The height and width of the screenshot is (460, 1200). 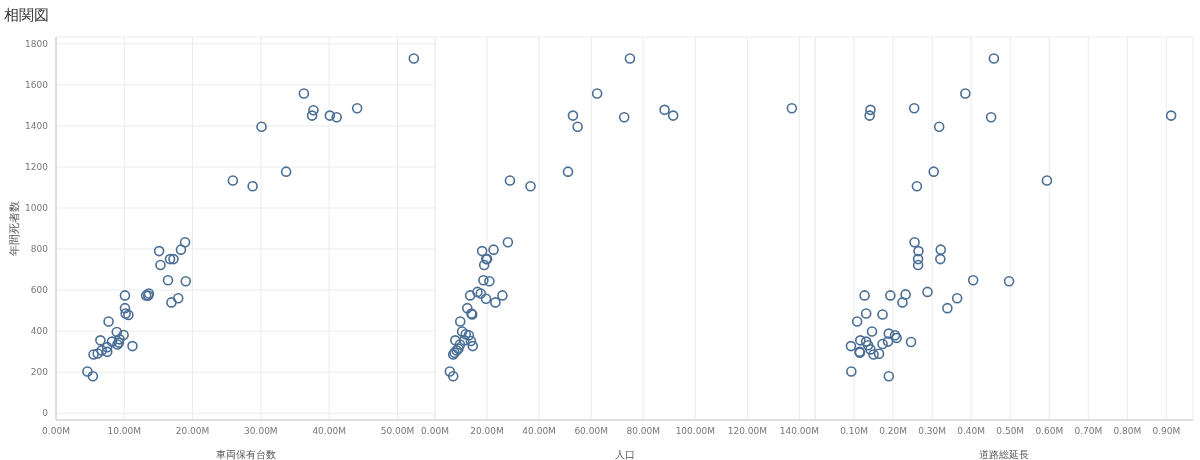 What do you see at coordinates (747, 431) in the screenshot?
I see `x-tick-label: 120.00M` at bounding box center [747, 431].